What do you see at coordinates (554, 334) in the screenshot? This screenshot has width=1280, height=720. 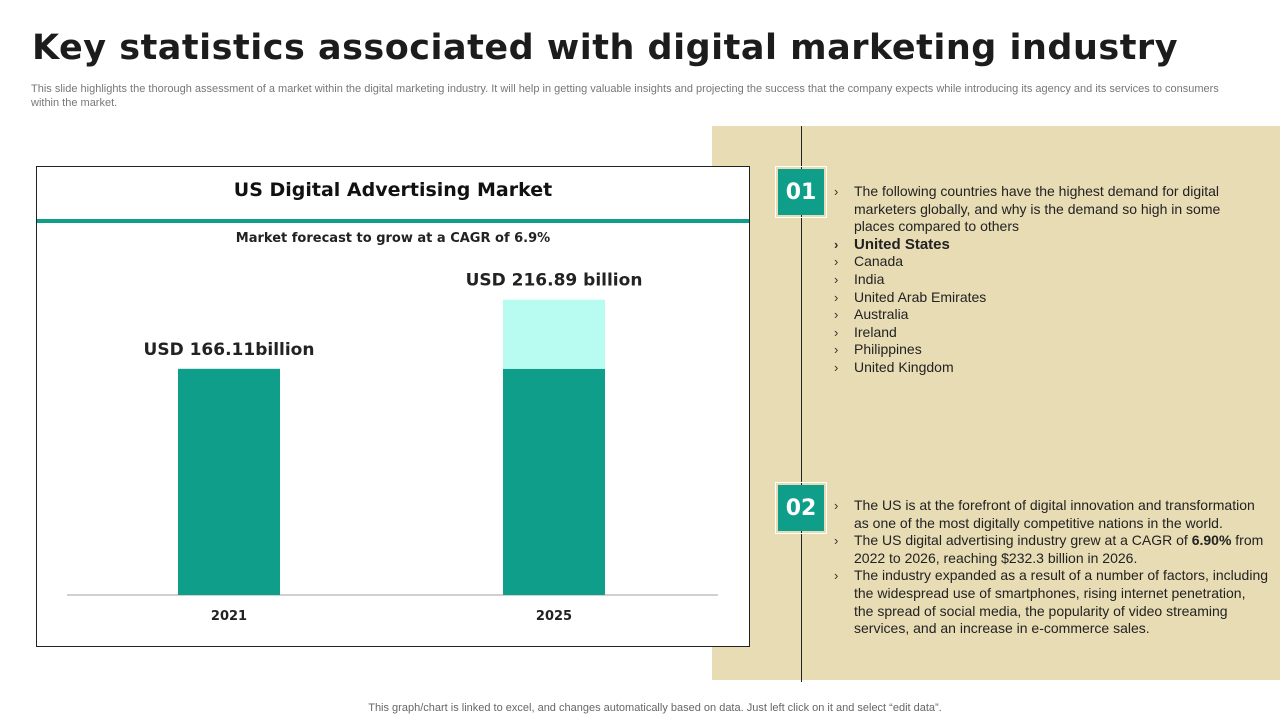 I see `bar-2025-growth` at bounding box center [554, 334].